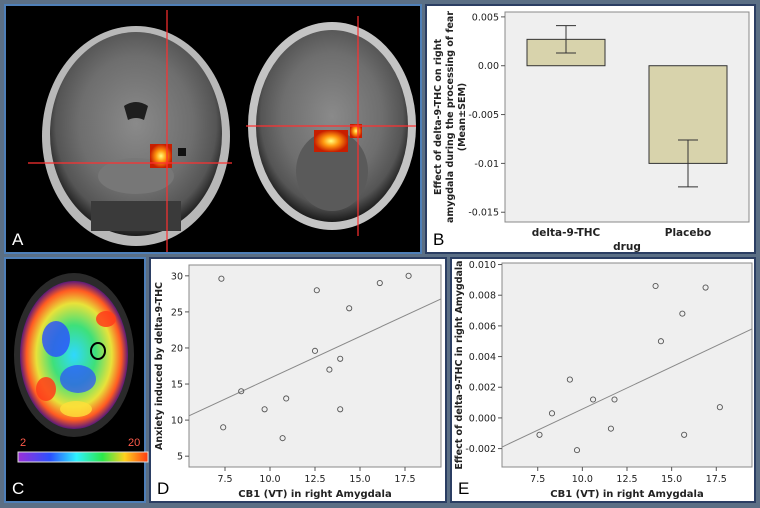 The height and width of the screenshot is (508, 760). What do you see at coordinates (450, 117) in the screenshot?
I see `y-axis-label-line-1: amygdala during the processing of fear` at bounding box center [450, 117].